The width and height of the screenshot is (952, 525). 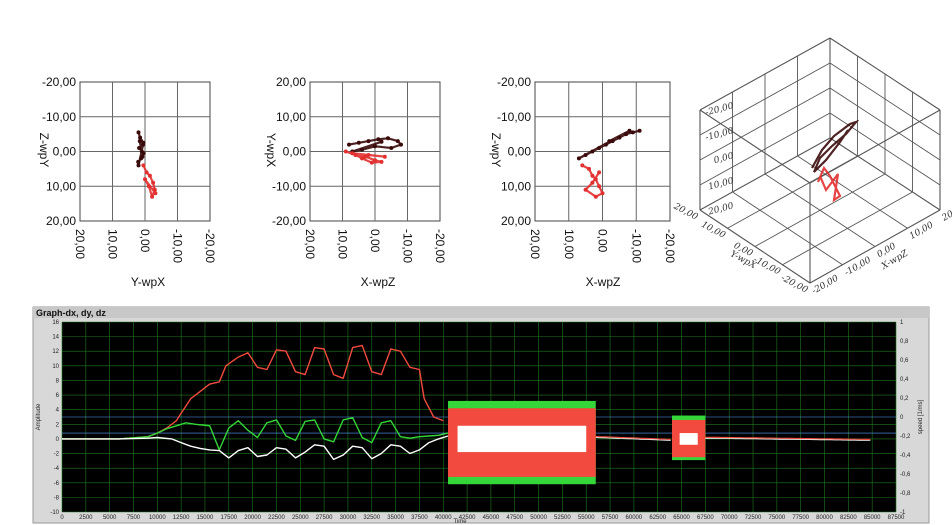 I want to click on y2-tick-label: -0,4, so click(x=905, y=456).